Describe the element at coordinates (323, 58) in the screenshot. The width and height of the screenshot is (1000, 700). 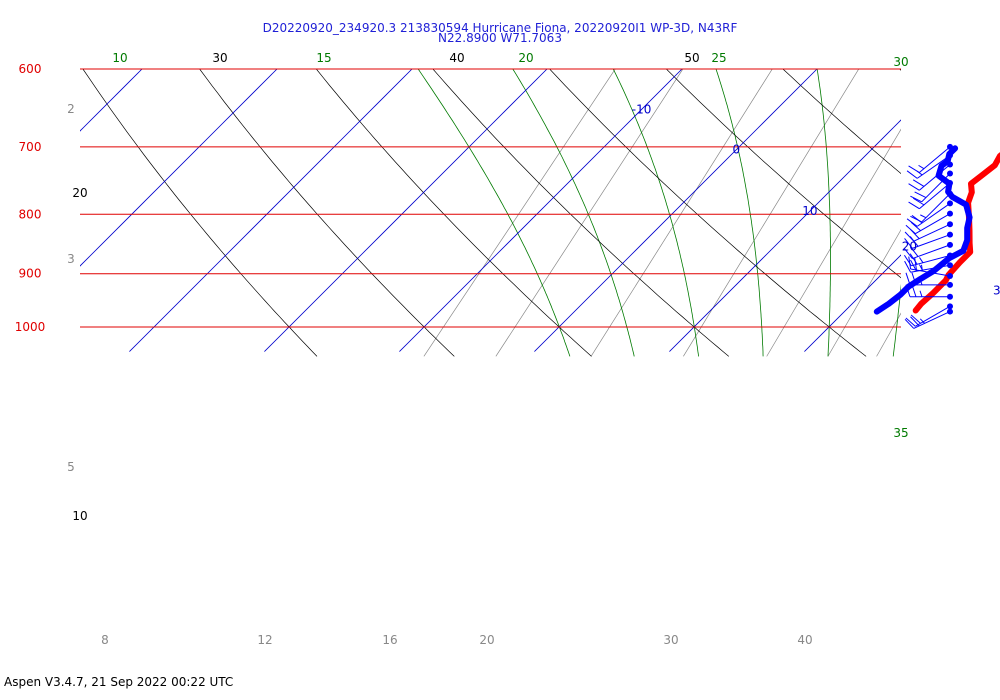
I see `moist-adiabat-label: 15` at that location.